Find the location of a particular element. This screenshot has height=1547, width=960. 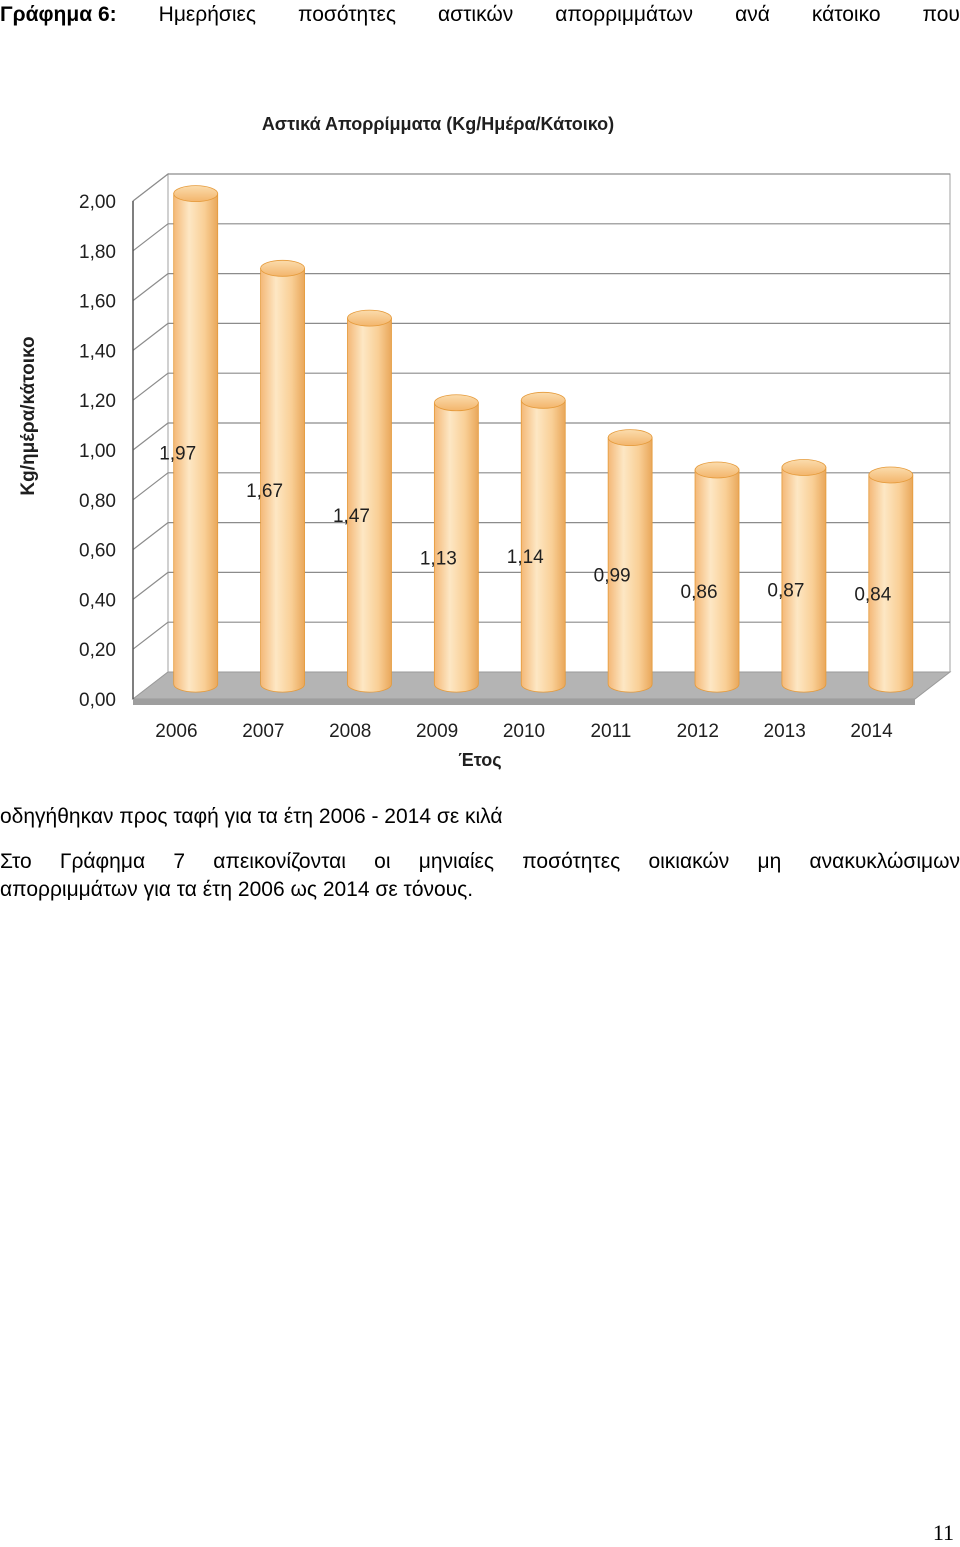

x-tick-label: 2009 is located at coordinates (437, 731).